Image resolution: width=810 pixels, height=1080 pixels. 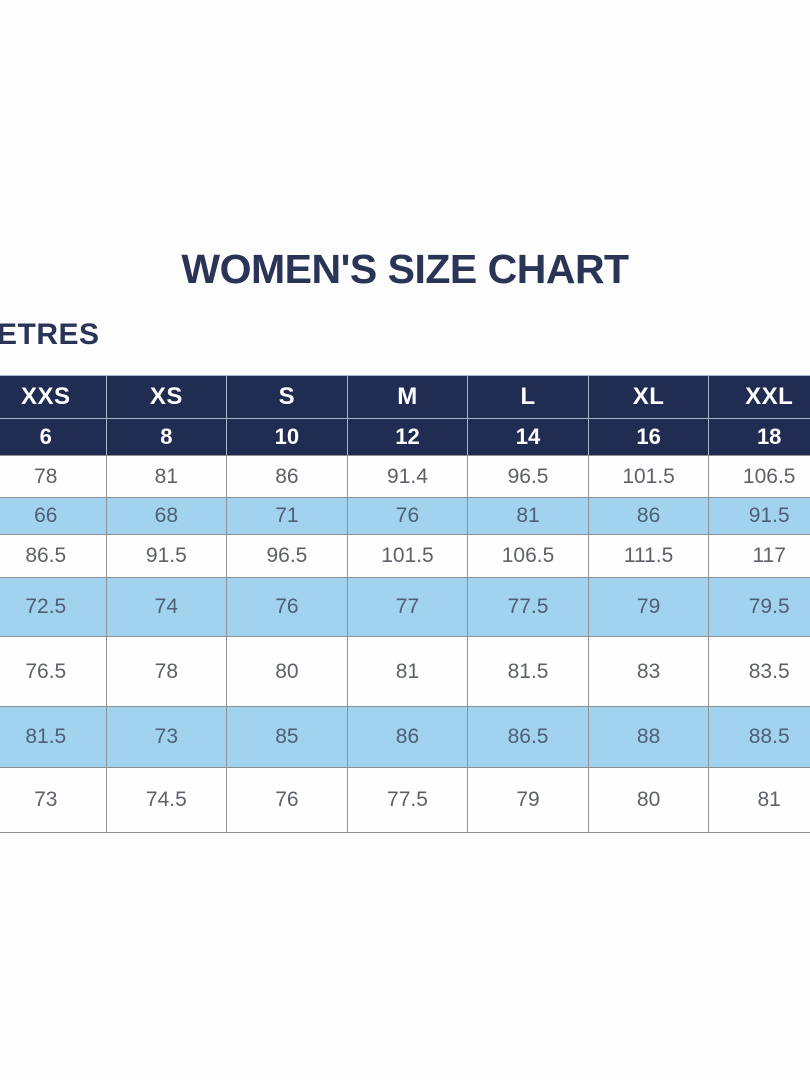 What do you see at coordinates (50, 334) in the screenshot?
I see `unit-label: ETRES` at bounding box center [50, 334].